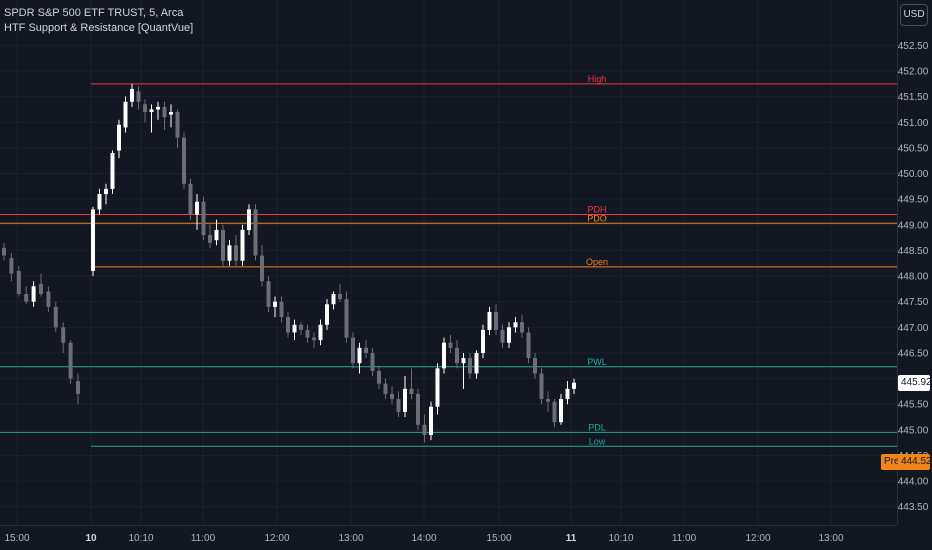 Image resolution: width=932 pixels, height=550 pixels. What do you see at coordinates (913, 174) in the screenshot?
I see `price-tick-label: 450.00` at bounding box center [913, 174].